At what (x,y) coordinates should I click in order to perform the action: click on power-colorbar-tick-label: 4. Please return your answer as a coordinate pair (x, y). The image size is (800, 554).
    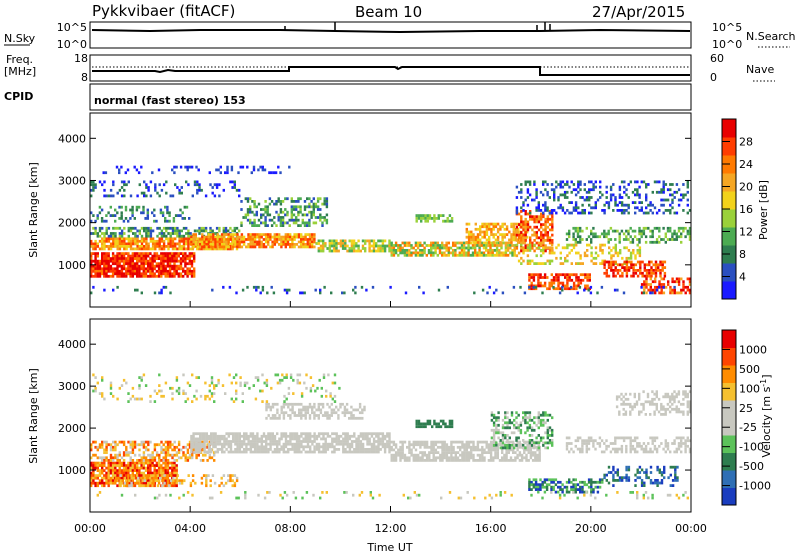
    Looking at the image, I should click on (742, 277).